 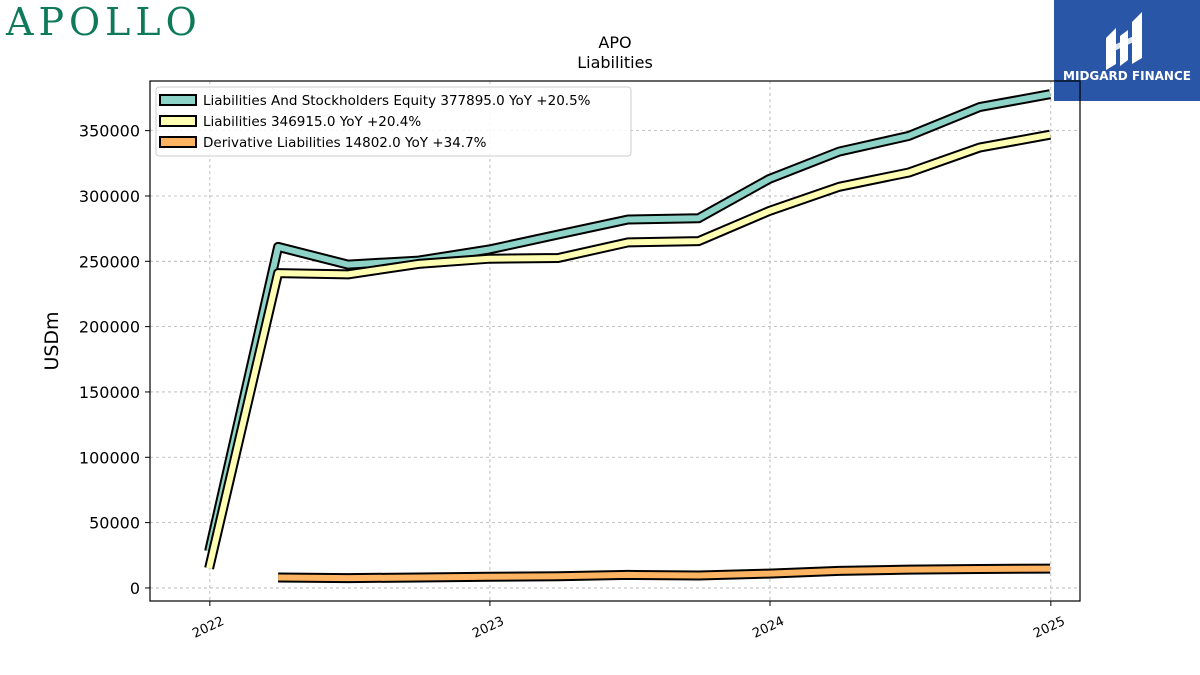 I want to click on badge-text: MIDGARD FINANCE, so click(x=1127, y=76).